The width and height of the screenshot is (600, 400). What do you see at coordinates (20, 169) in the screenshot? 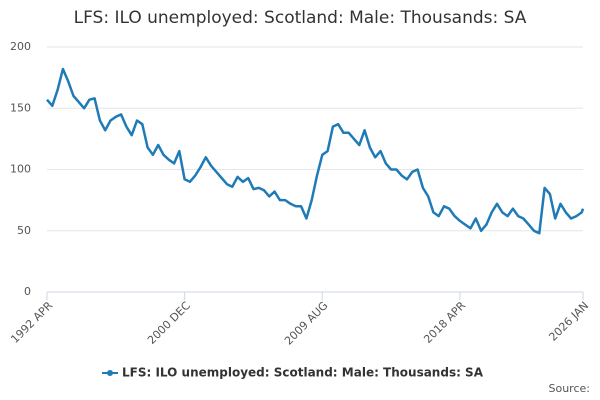
I see `y-tick-label: 100` at bounding box center [20, 169].